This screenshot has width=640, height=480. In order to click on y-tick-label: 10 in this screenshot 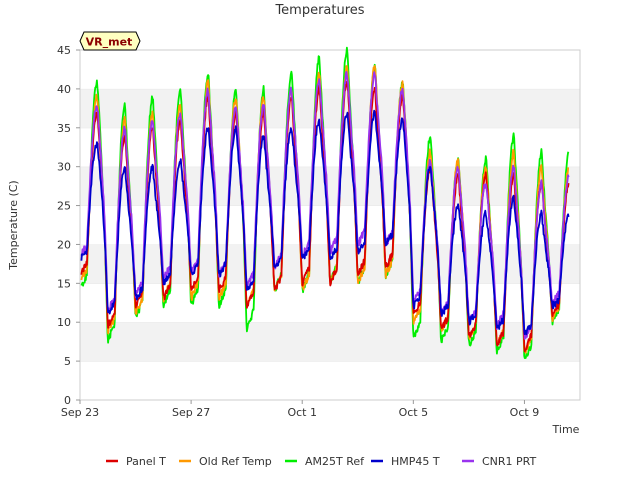, I will do `click(64, 322)`.